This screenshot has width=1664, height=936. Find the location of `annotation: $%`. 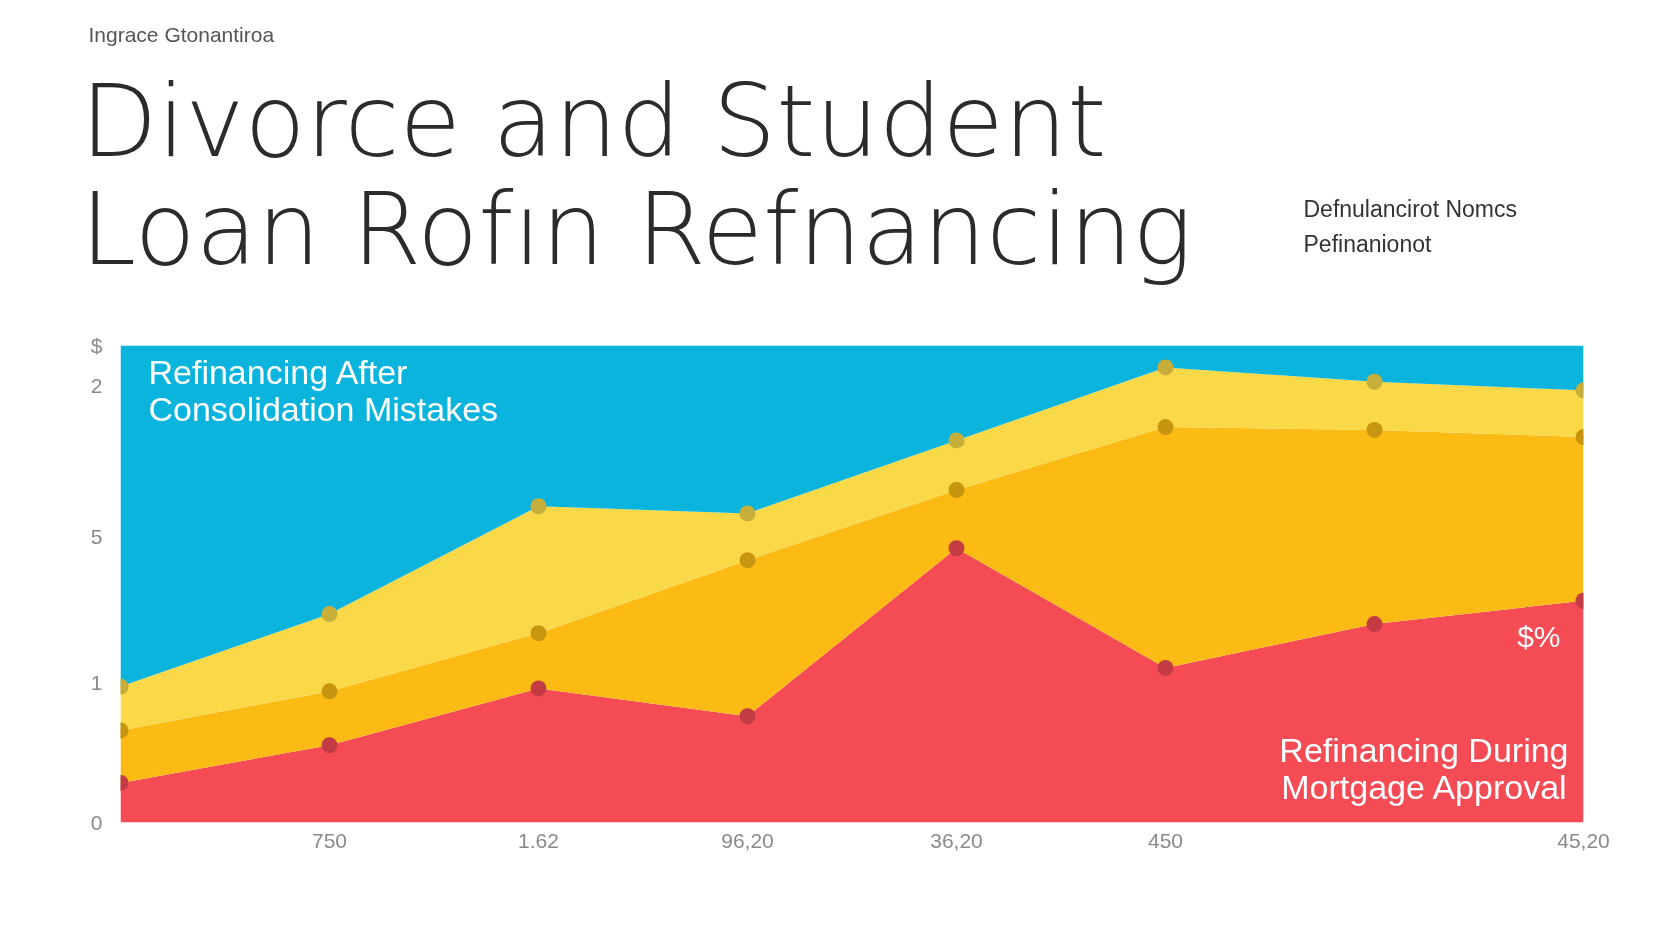

annotation: $% is located at coordinates (1539, 636).